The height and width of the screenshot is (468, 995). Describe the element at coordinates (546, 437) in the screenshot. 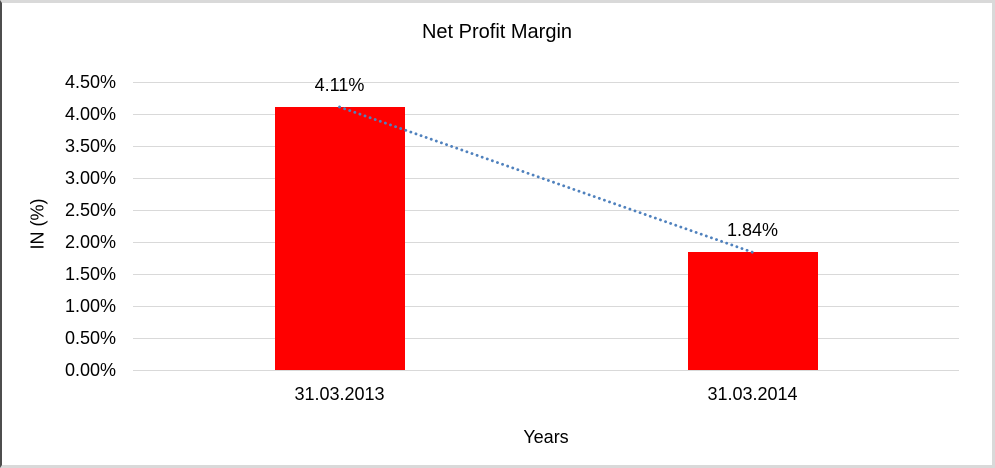

I see `x-axis-title: Years` at that location.